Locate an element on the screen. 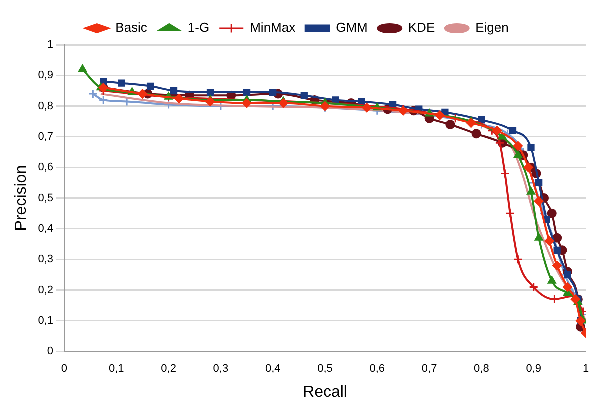 The image size is (606, 414). y-tick-label: 0,7 is located at coordinates (46, 137).